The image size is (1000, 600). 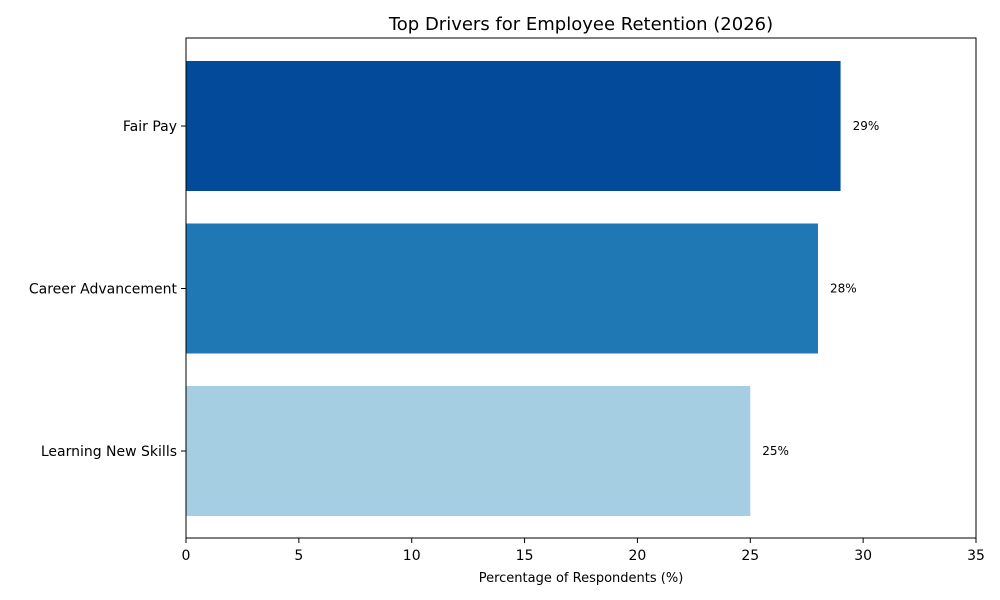 I want to click on x-tick-label: 5, so click(x=298, y=556).